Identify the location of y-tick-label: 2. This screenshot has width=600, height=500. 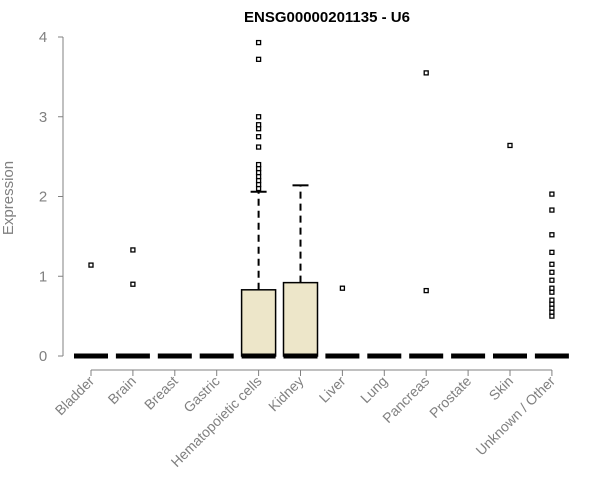
(43, 197).